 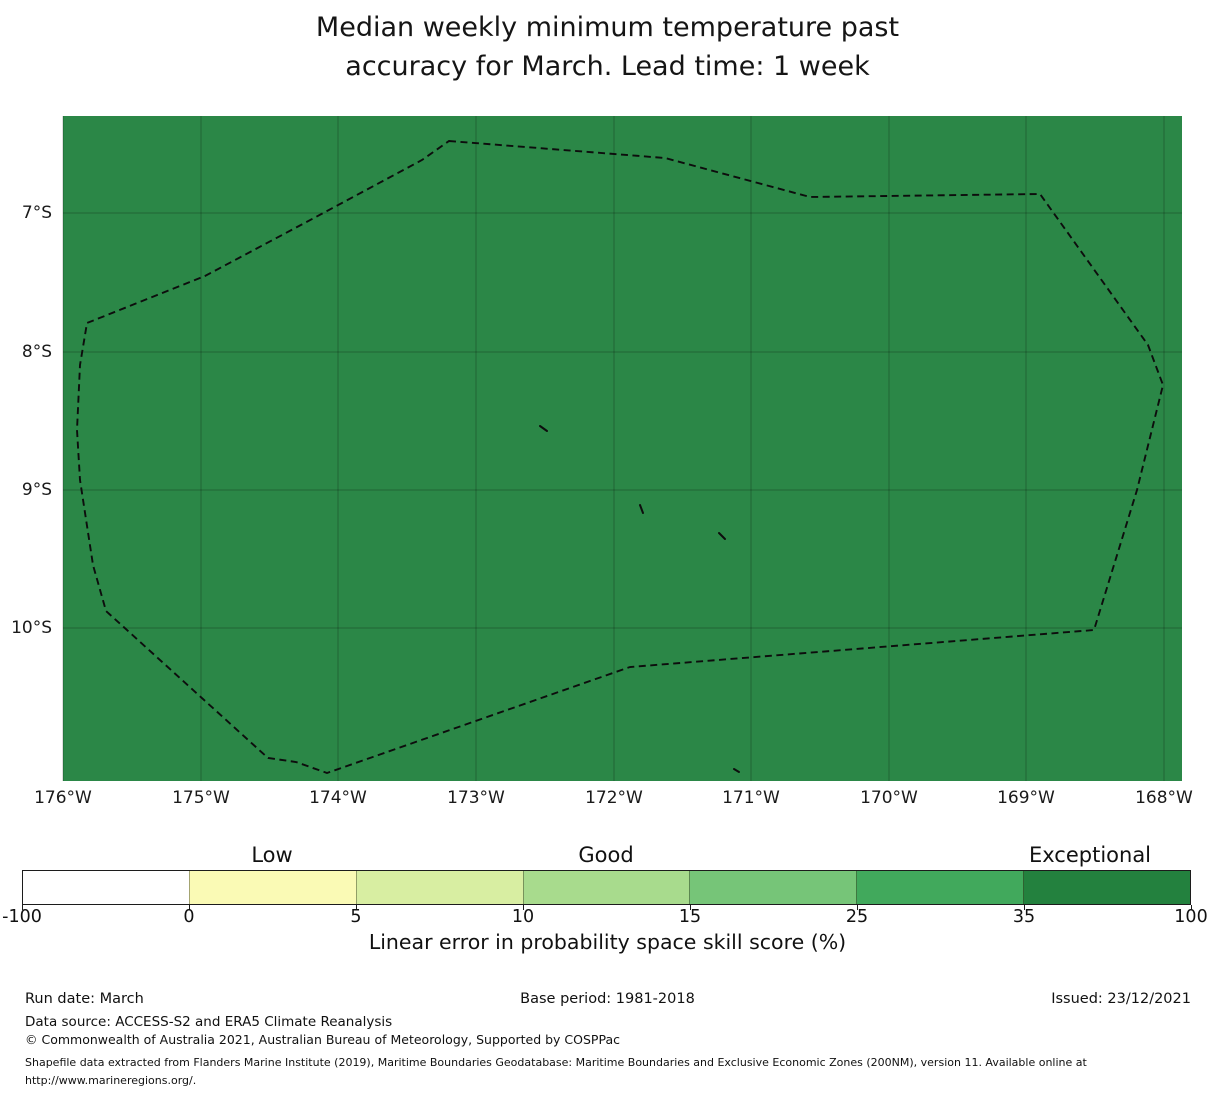 What do you see at coordinates (523, 917) in the screenshot?
I see `colorbar-tick-label: 10` at bounding box center [523, 917].